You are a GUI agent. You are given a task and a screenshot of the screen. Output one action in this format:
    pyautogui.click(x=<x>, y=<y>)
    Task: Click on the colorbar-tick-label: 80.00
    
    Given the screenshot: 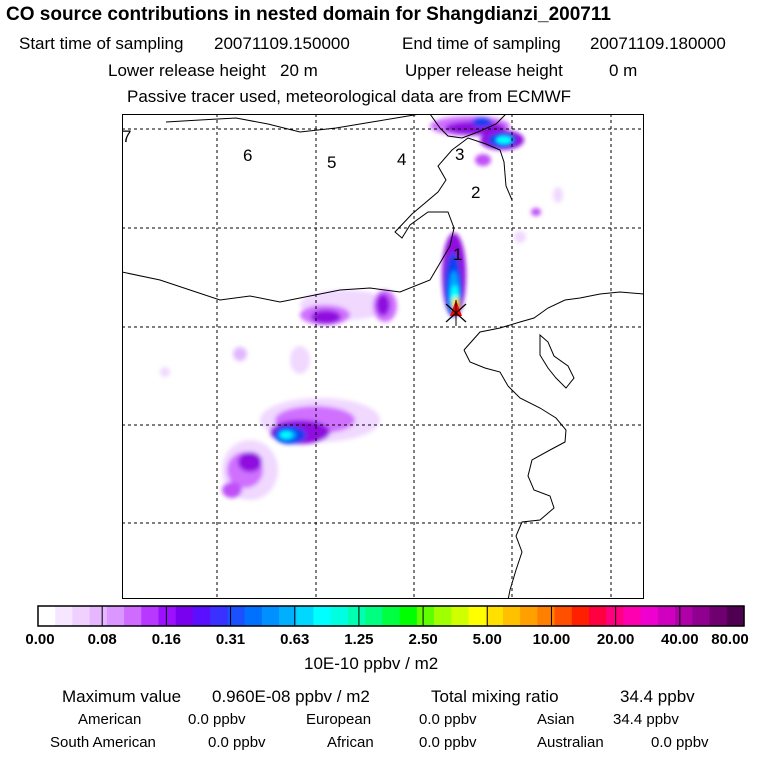 What is the action you would take?
    pyautogui.click(x=730, y=639)
    